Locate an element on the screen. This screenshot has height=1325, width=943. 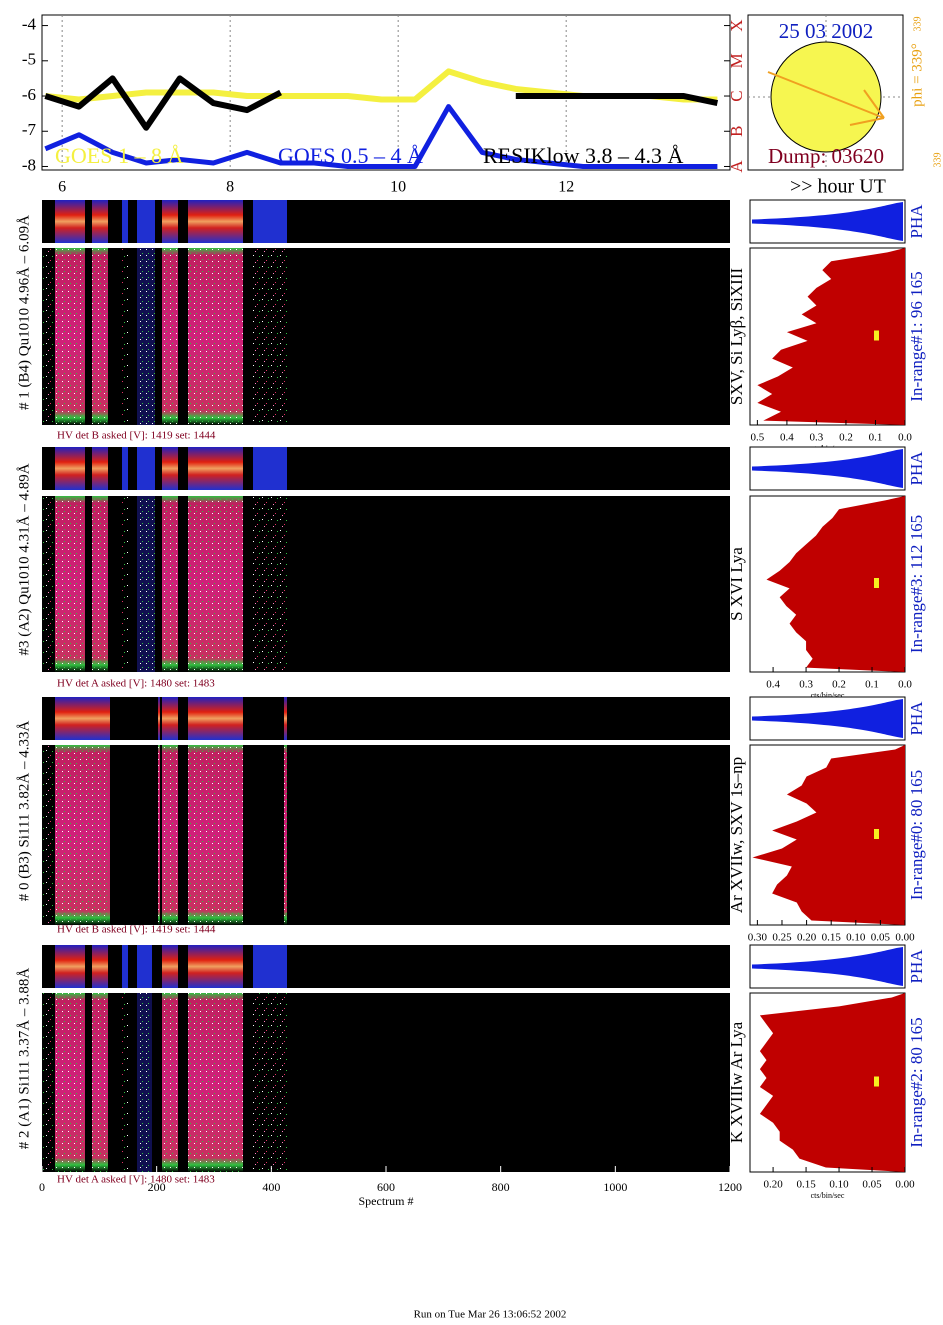
y-tick-label: -5 is located at coordinates (29, 59).